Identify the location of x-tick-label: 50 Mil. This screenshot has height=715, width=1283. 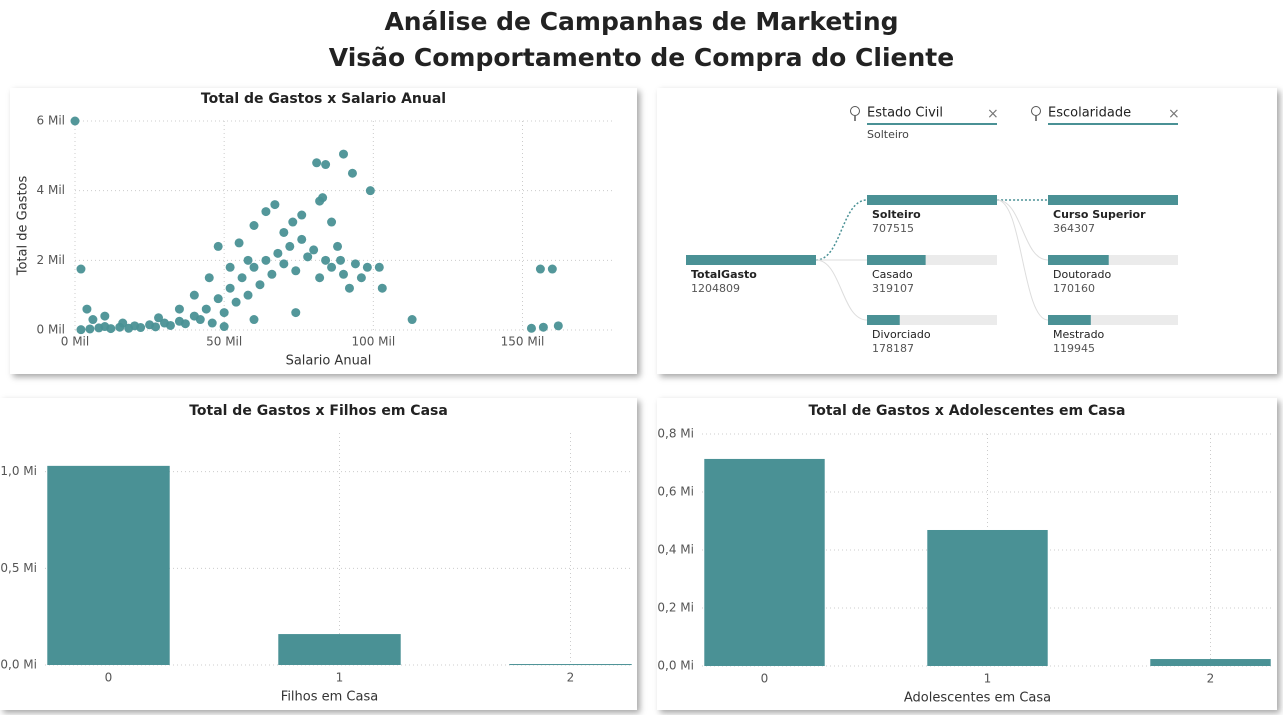
(224, 342).